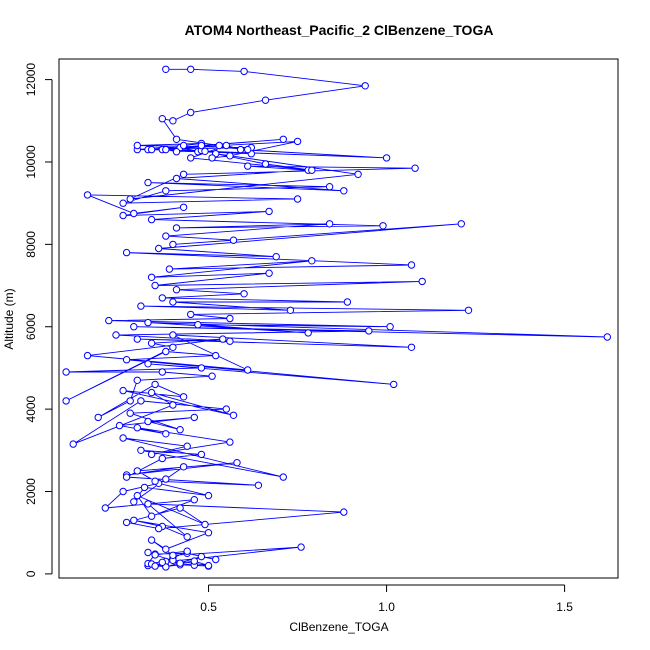  I want to click on y-tick-label: 10000, so click(31, 162).